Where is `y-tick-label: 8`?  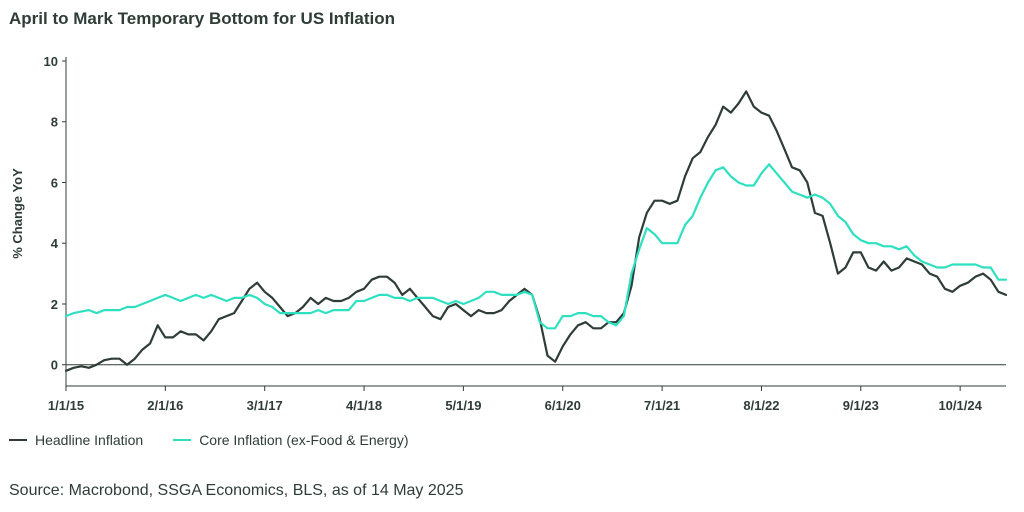
y-tick-label: 8 is located at coordinates (54, 122).